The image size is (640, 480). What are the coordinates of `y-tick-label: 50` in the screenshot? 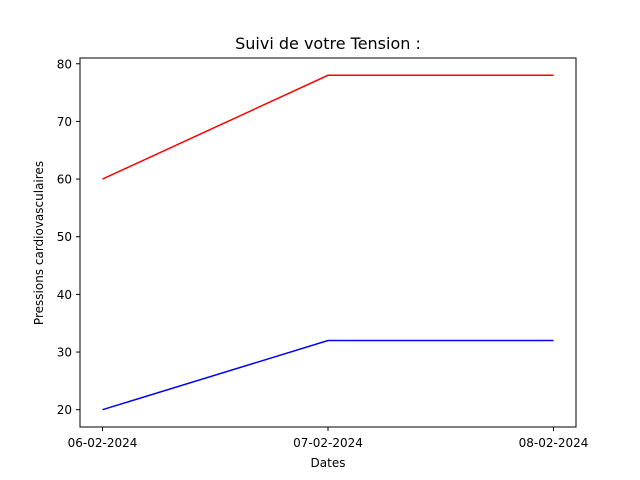 It's located at (64, 237).